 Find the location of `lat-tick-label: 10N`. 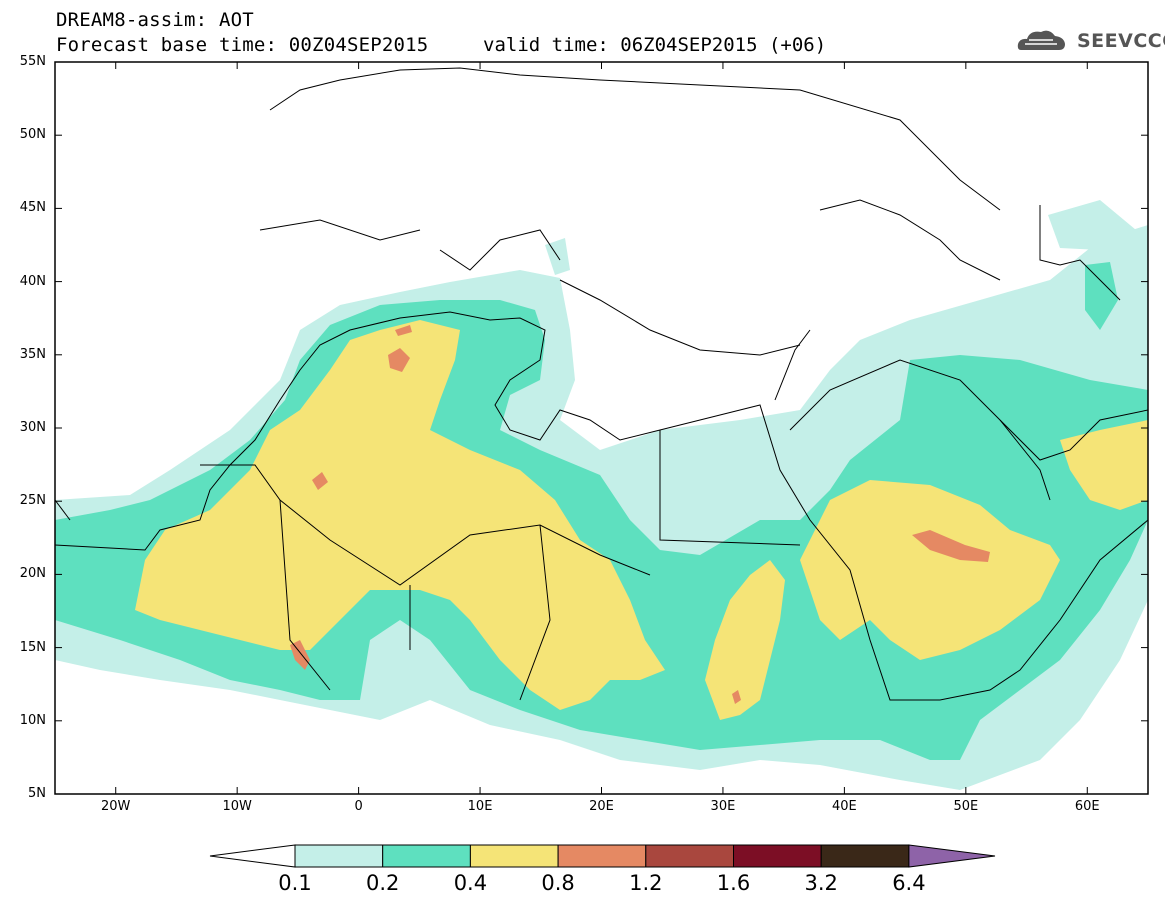

lat-tick-label: 10N is located at coordinates (32, 720).